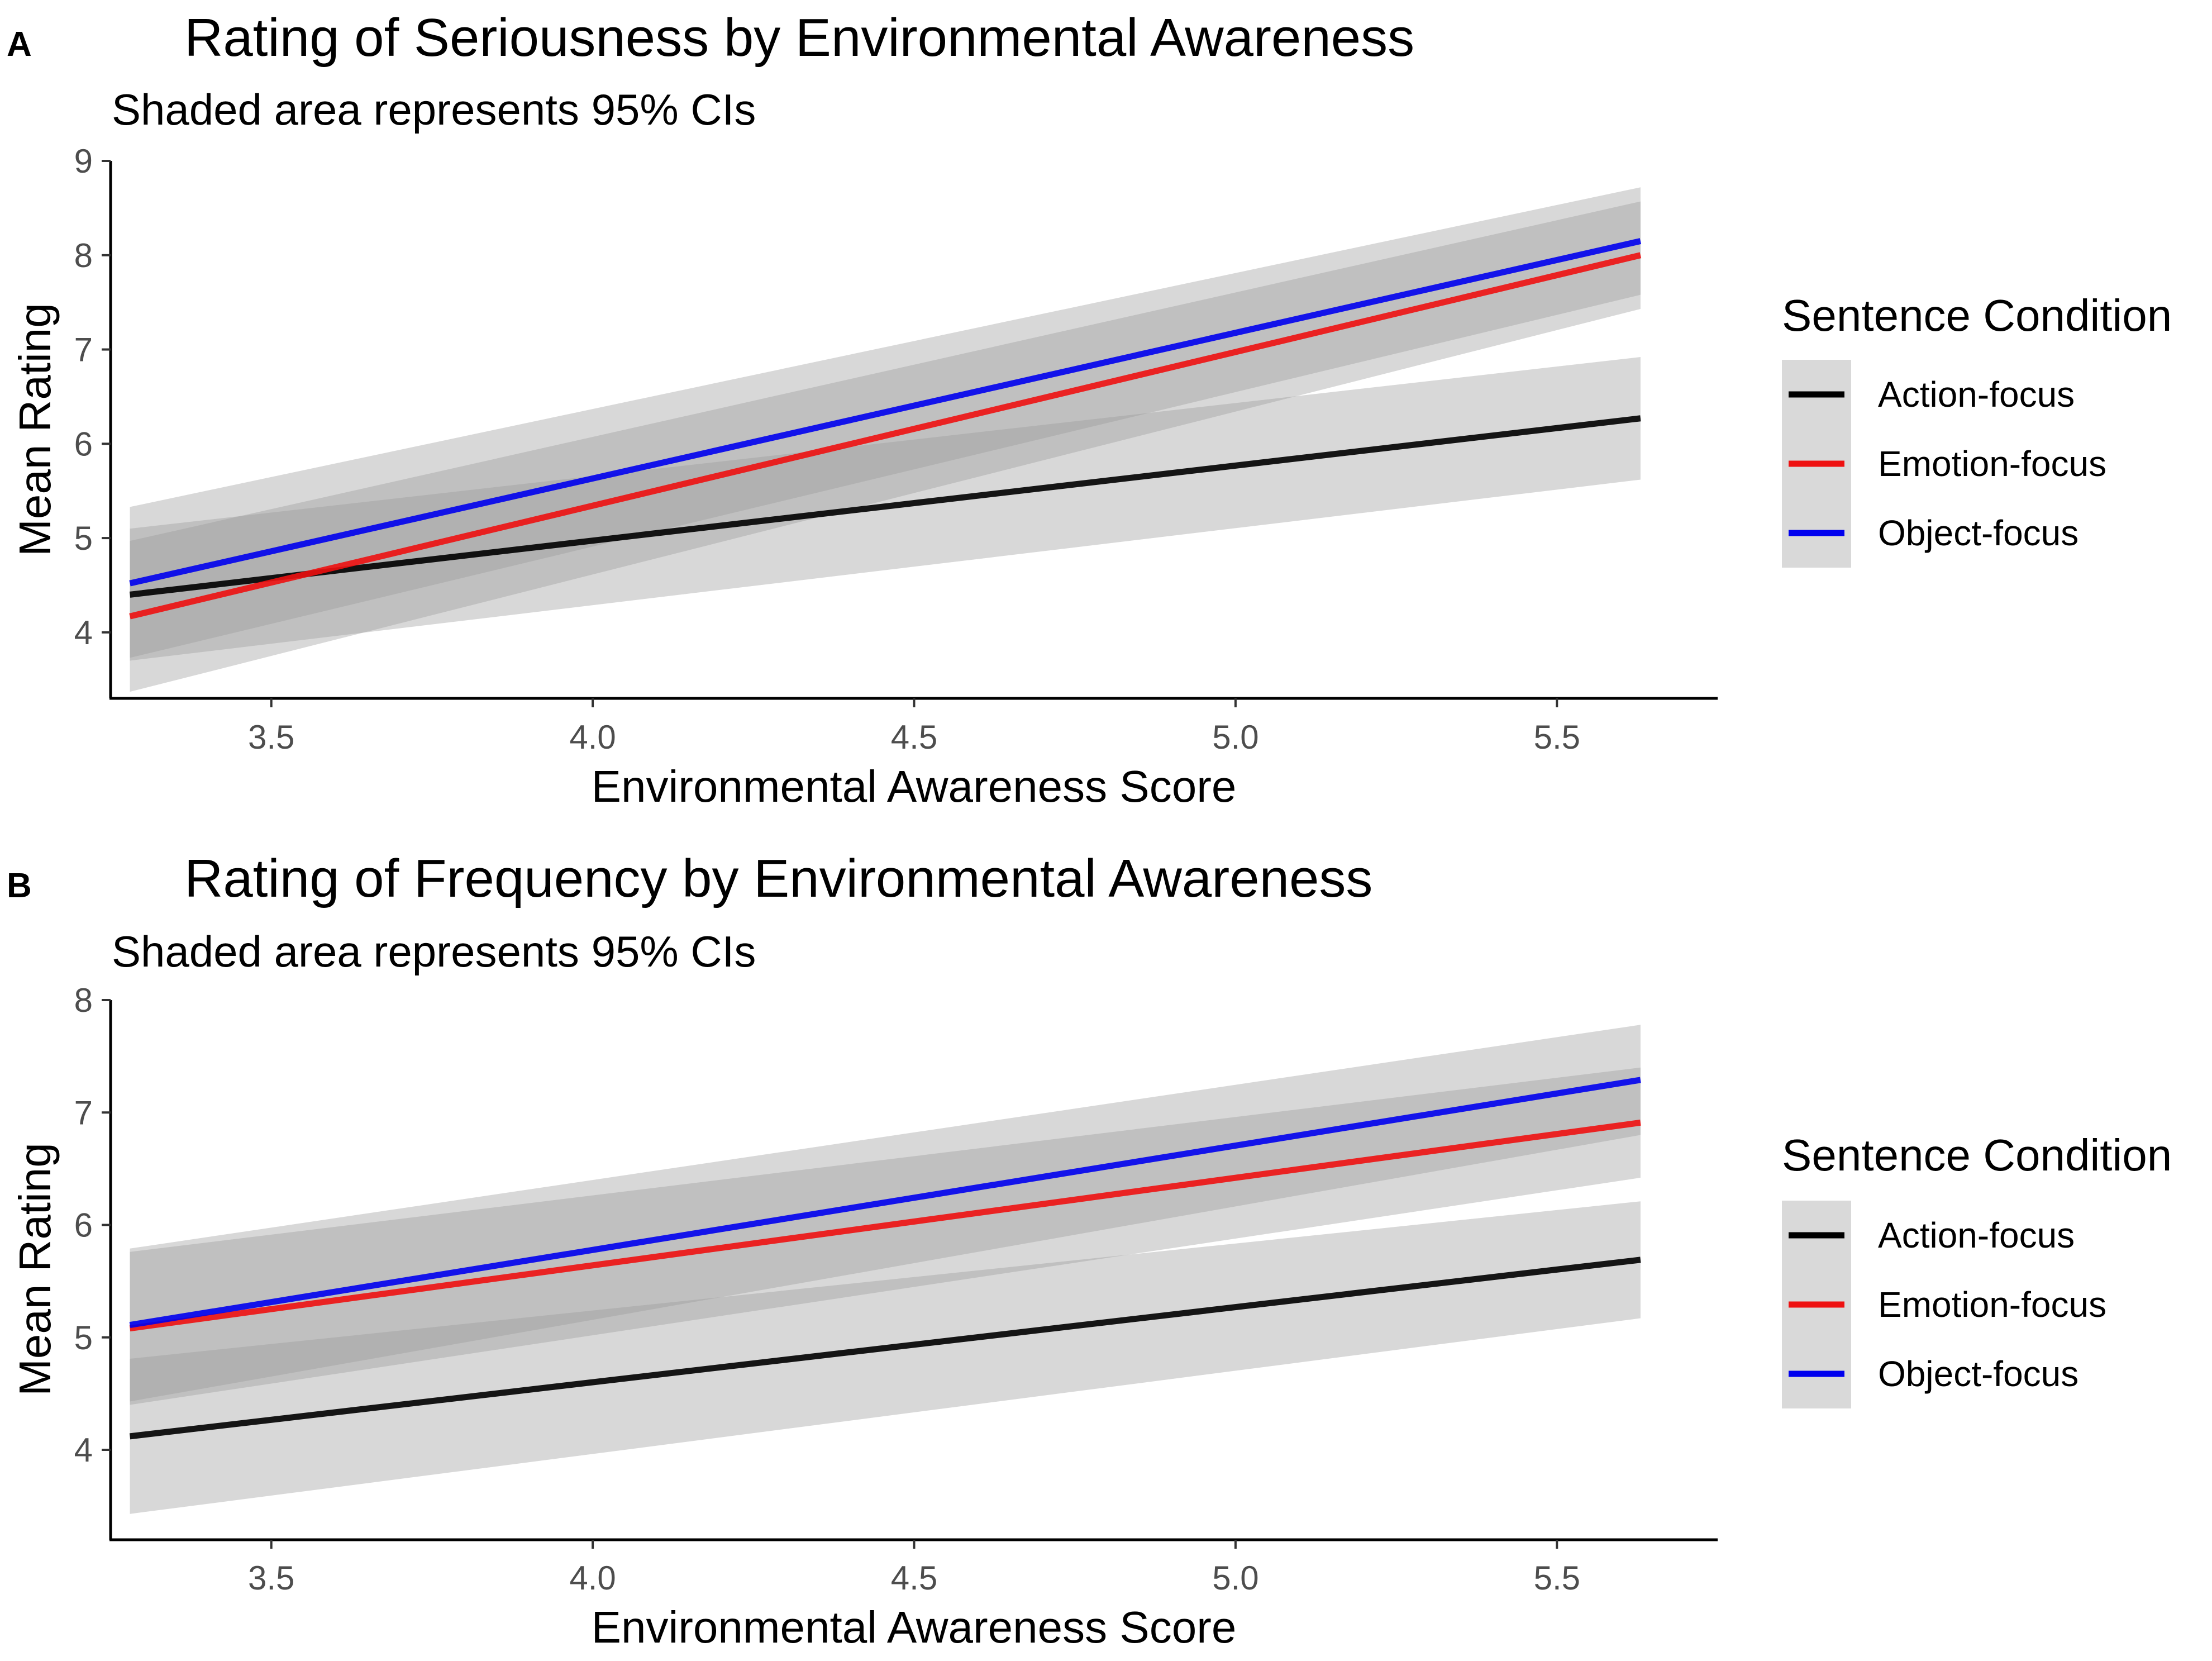  What do you see at coordinates (886, 412) in the screenshot?
I see `panel-a-line-object-focus` at bounding box center [886, 412].